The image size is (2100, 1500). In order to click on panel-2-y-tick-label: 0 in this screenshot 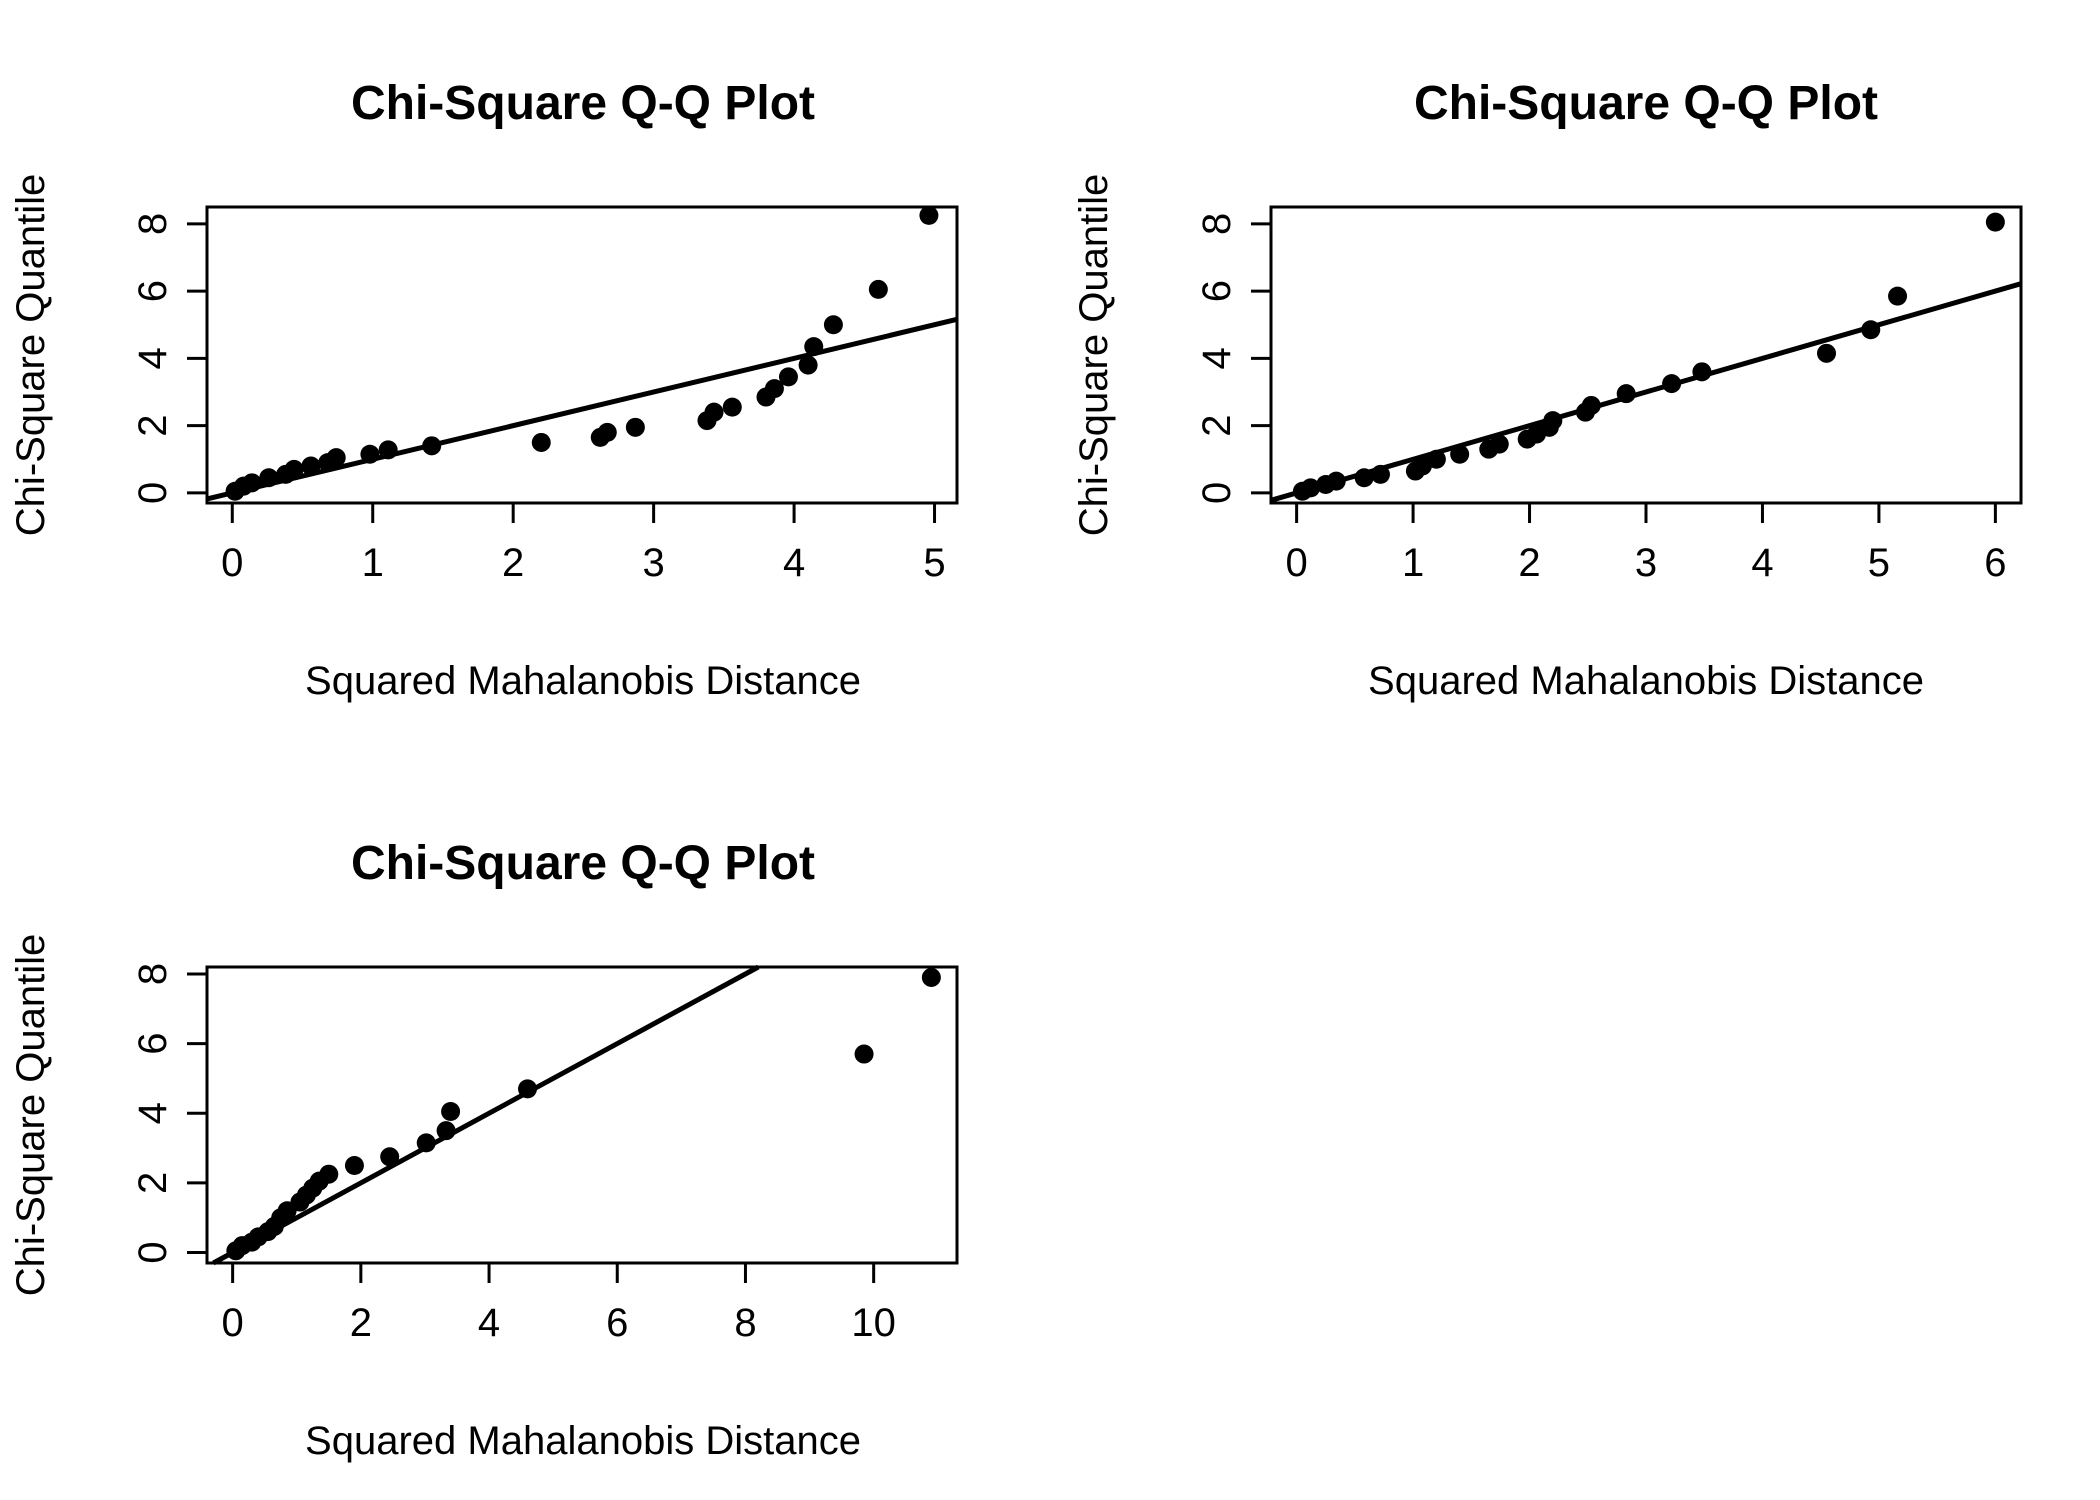, I will do `click(1217, 493)`.